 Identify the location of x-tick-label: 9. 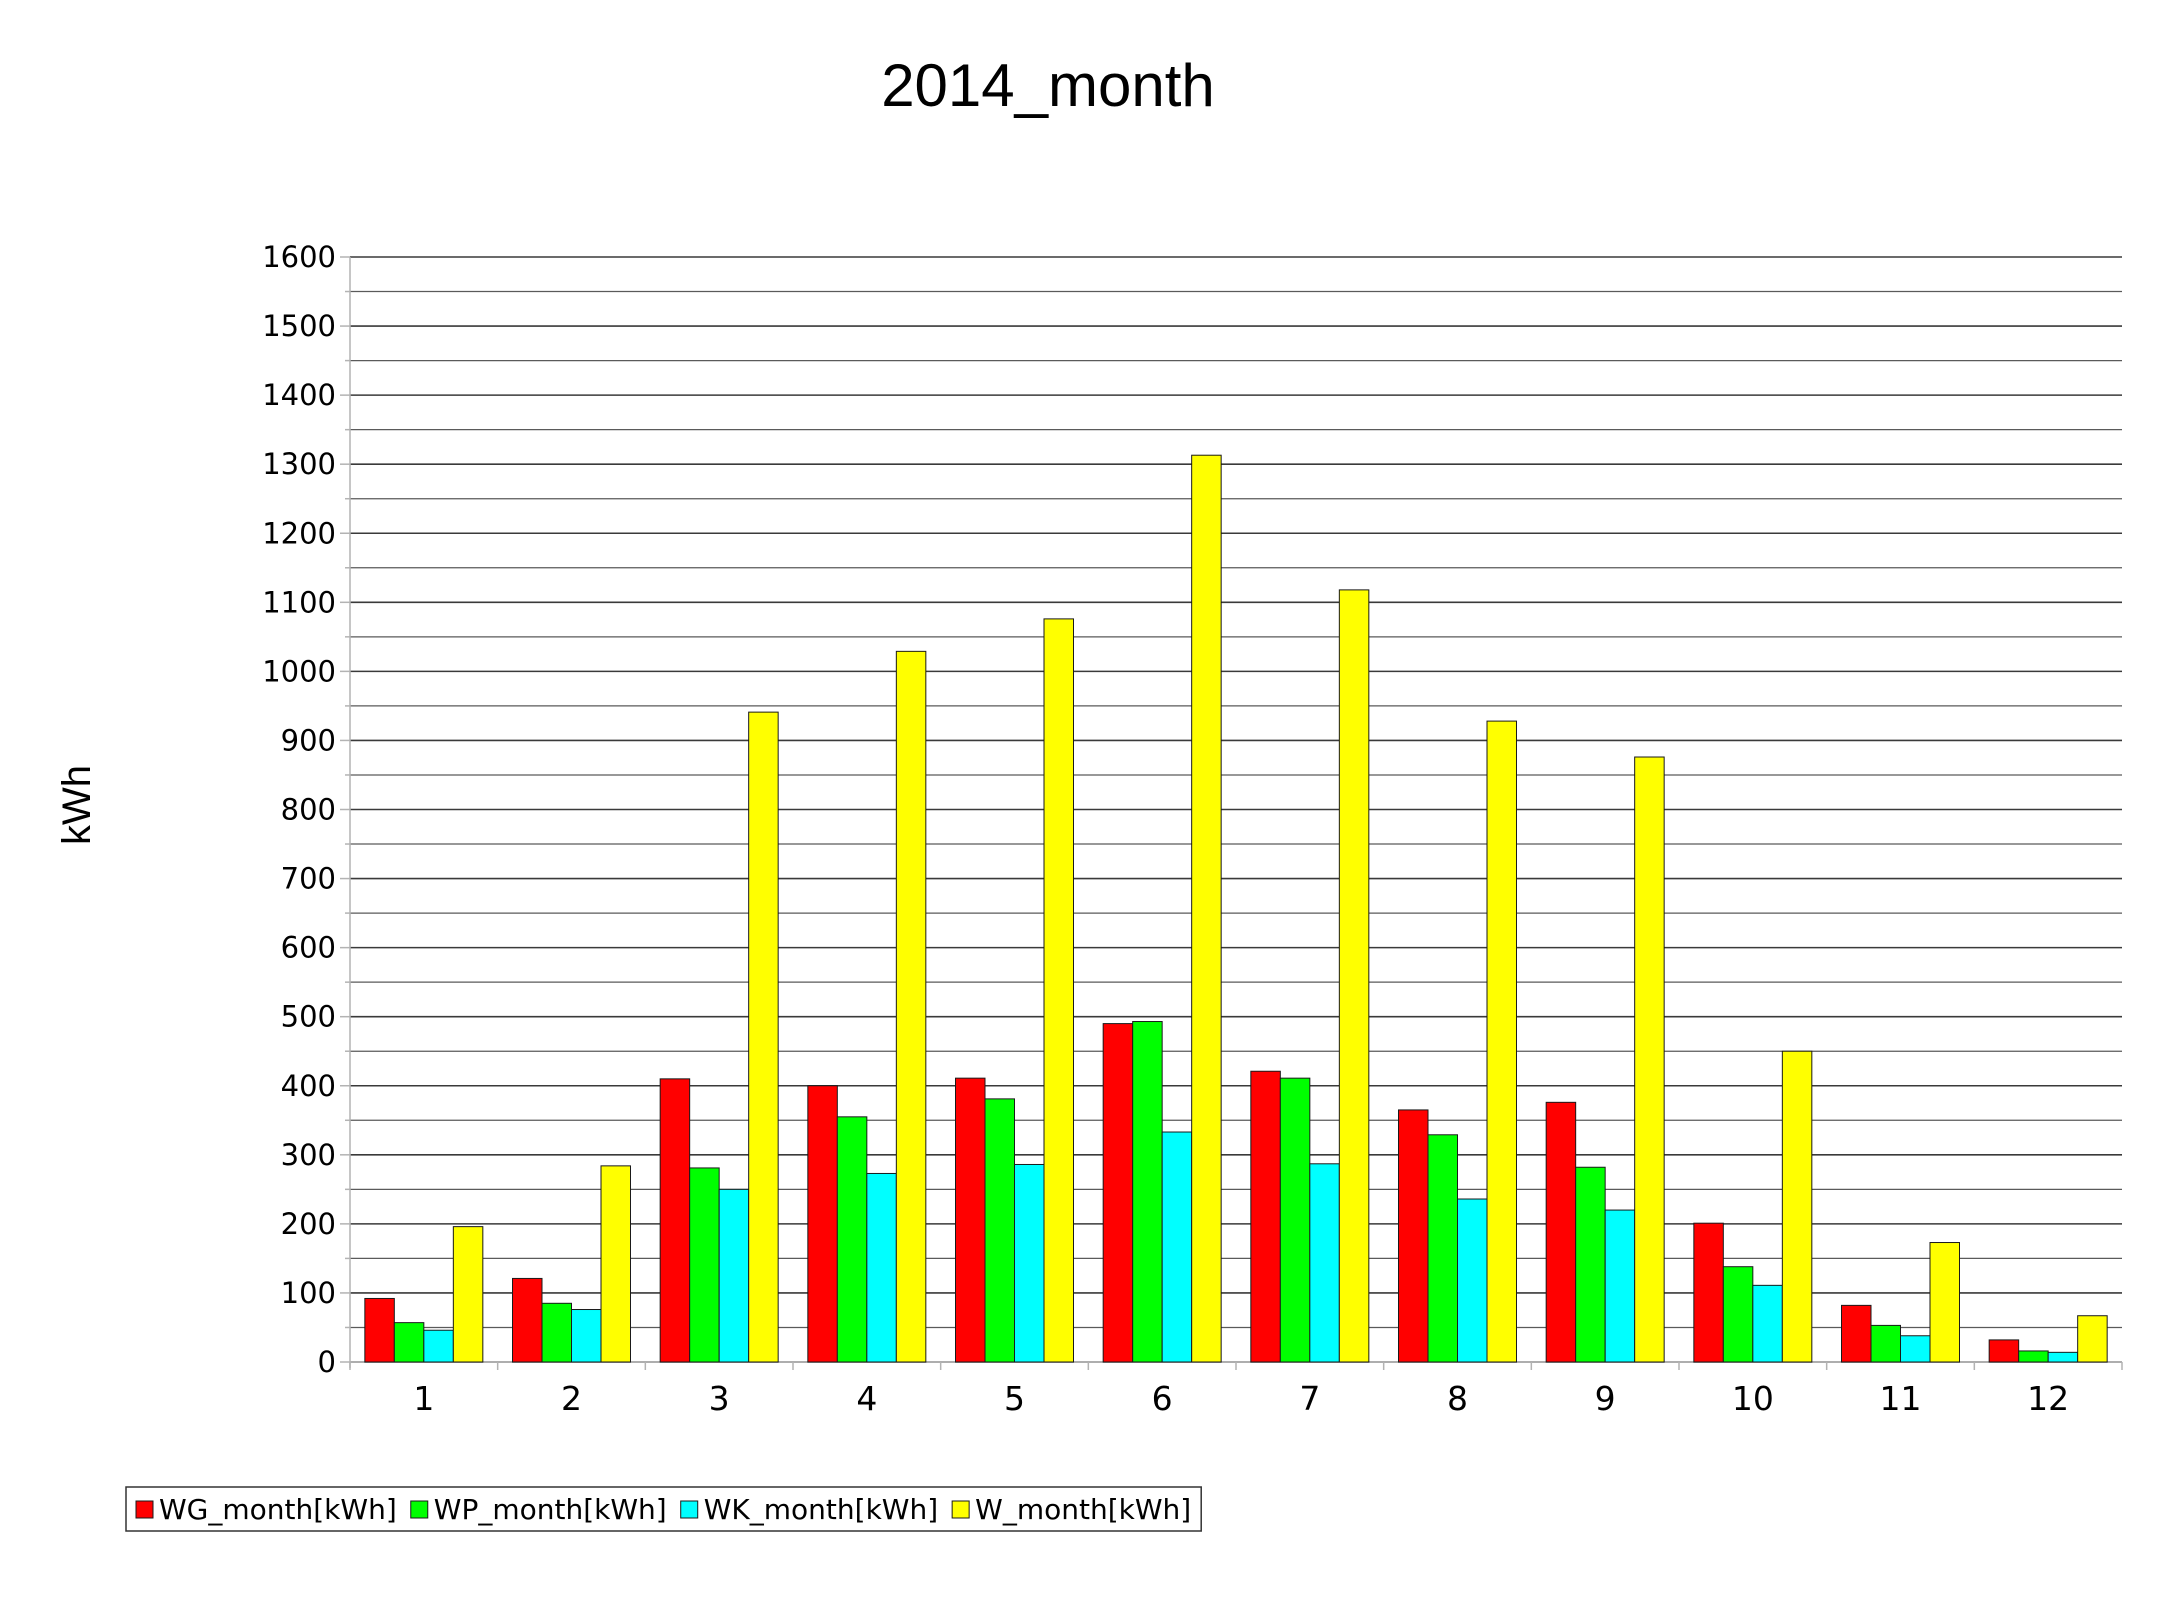
(1605, 1398).